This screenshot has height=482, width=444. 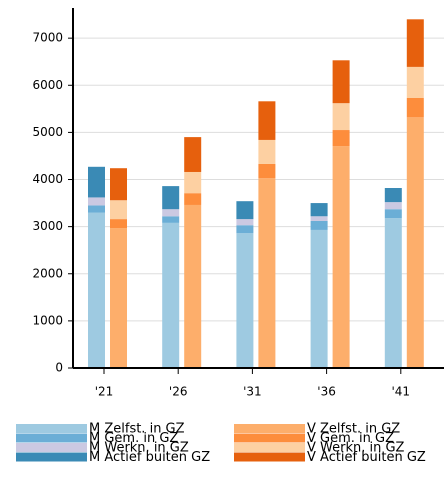 What do you see at coordinates (133, 438) in the screenshot?
I see `legend-label: M Gem. in GZ` at bounding box center [133, 438].